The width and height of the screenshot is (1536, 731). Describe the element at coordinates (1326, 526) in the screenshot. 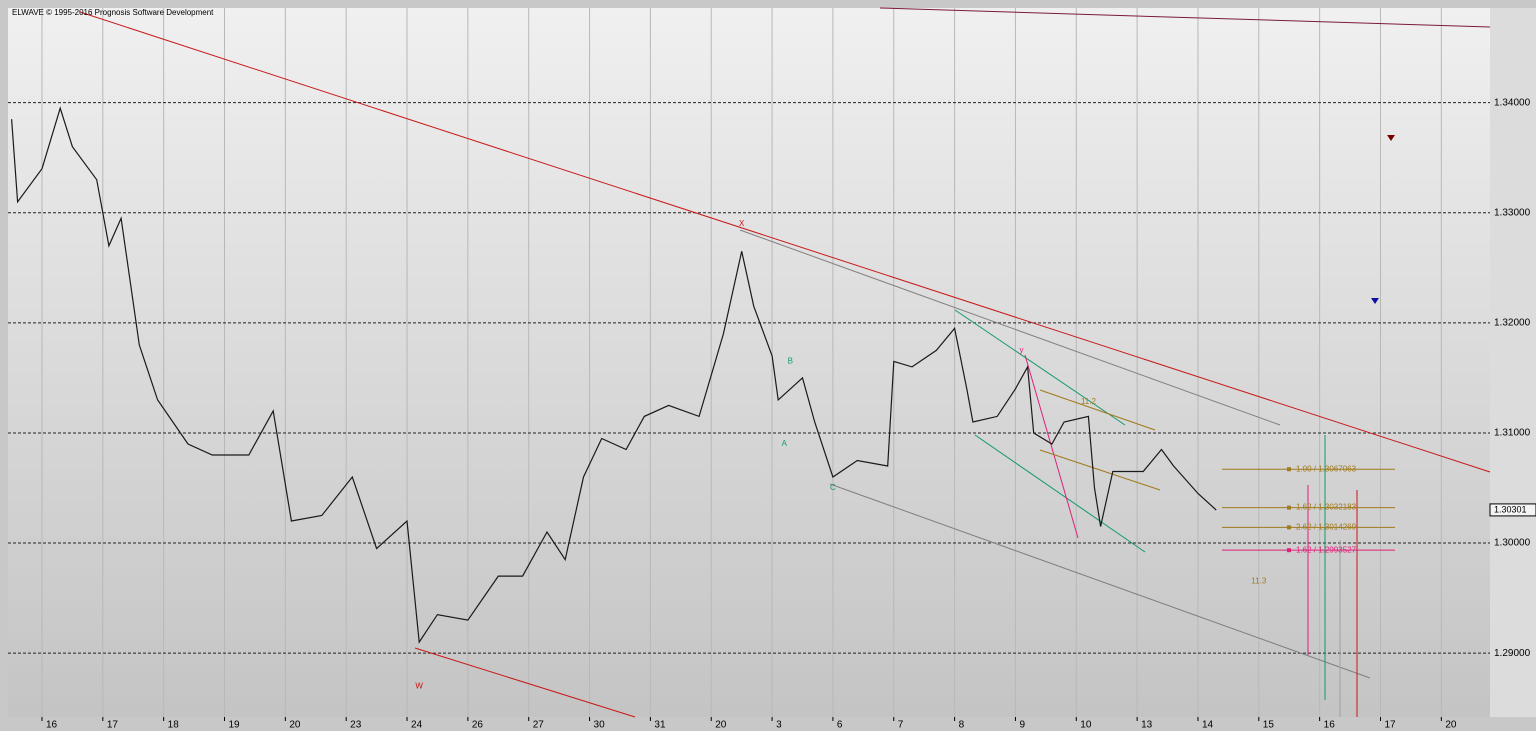

I see `fib-label: 2.62 / 1.3014269` at that location.